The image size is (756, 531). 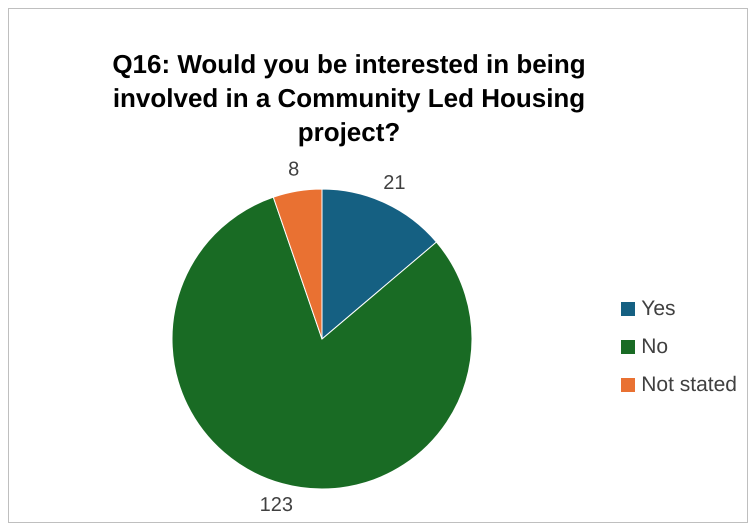 What do you see at coordinates (349, 98) in the screenshot?
I see `chart-title: Q16: Would you be interested in being involved in a Community Led Housing project?` at bounding box center [349, 98].